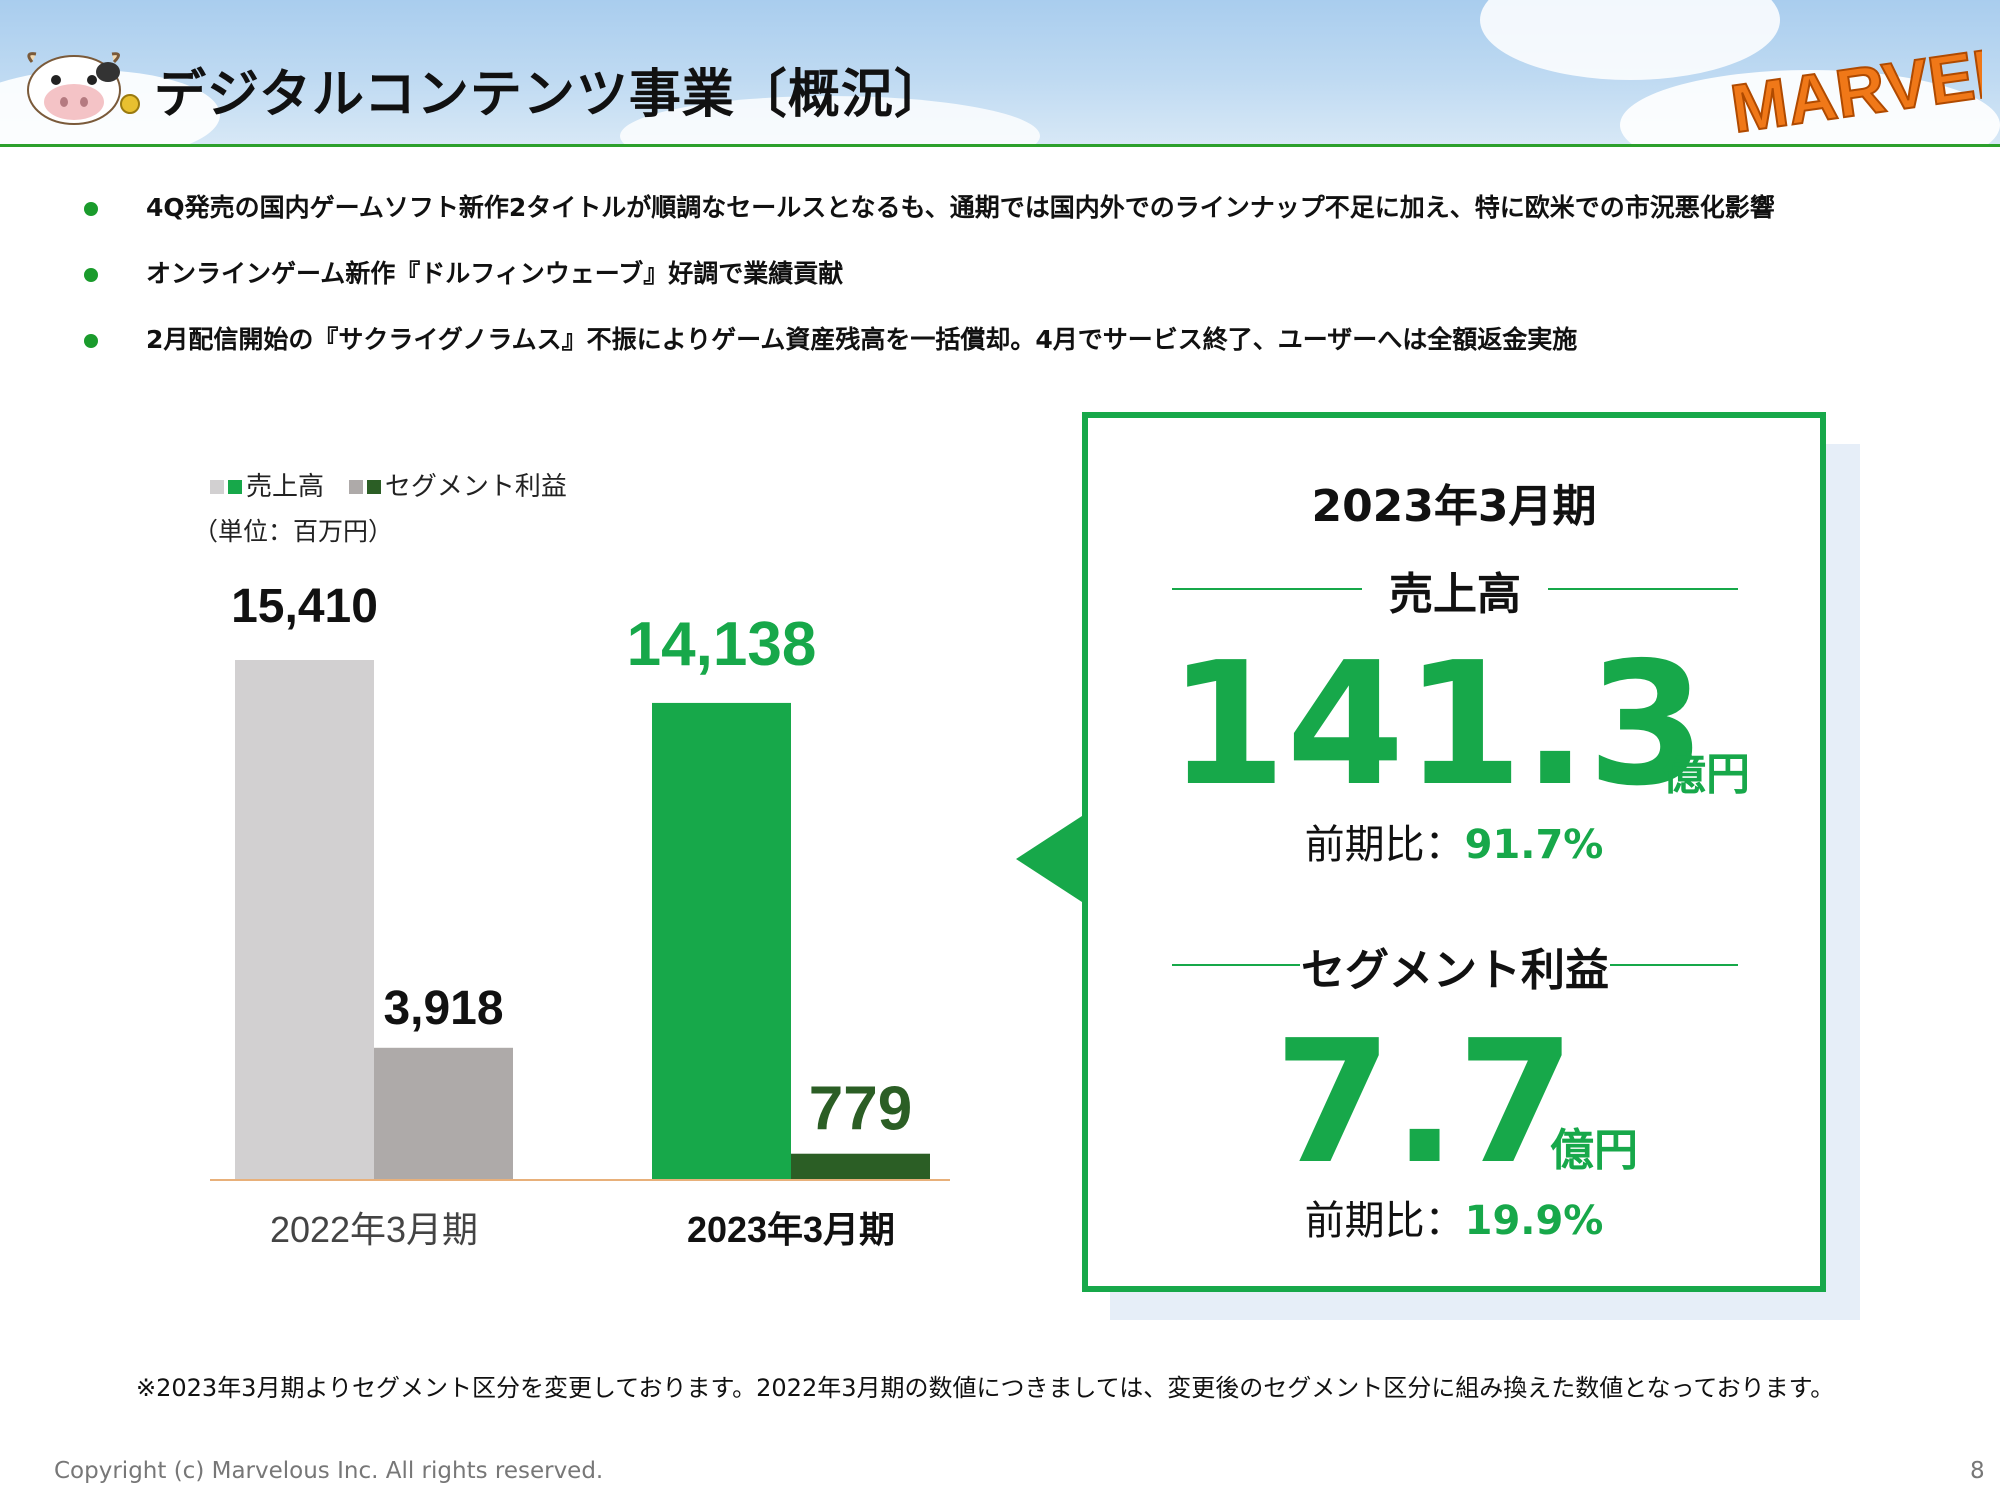  Describe the element at coordinates (1455, 970) in the screenshot. I see `profit-heading-label: セグメント利益` at that location.